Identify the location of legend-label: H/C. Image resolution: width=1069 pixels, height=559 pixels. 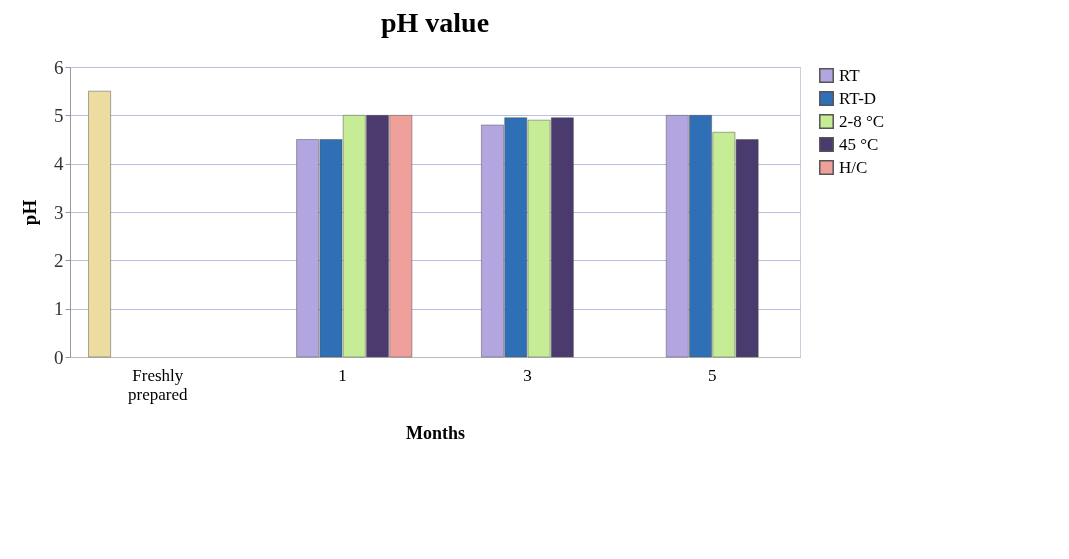
(853, 167).